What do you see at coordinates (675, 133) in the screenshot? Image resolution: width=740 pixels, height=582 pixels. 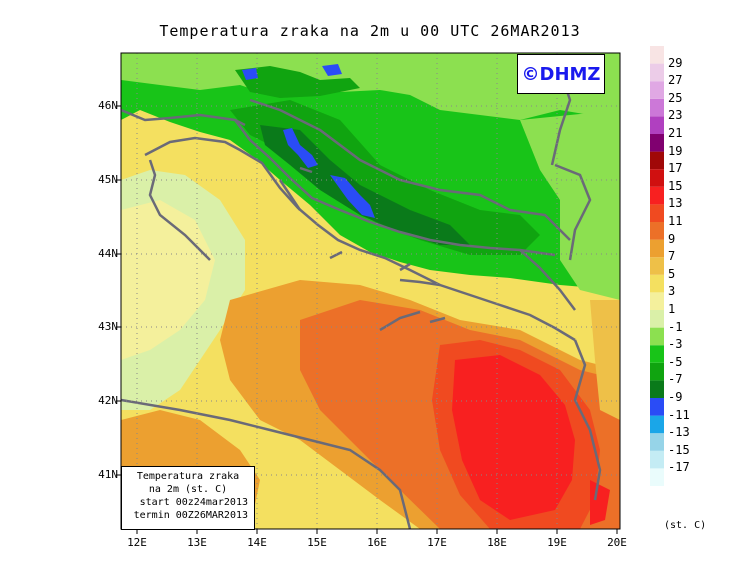 I see `colorbar-tick-label: 21` at bounding box center [675, 133].